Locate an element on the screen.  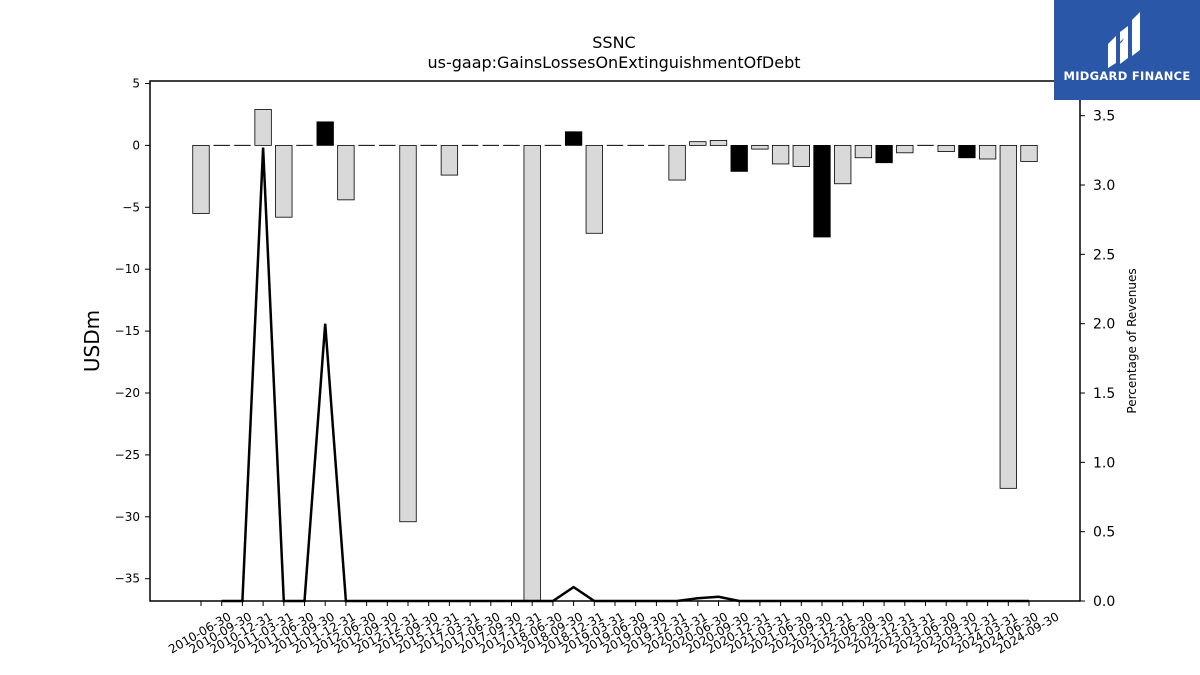
brand-logo-text: MIDGARD FINANCE is located at coordinates (1127, 76).